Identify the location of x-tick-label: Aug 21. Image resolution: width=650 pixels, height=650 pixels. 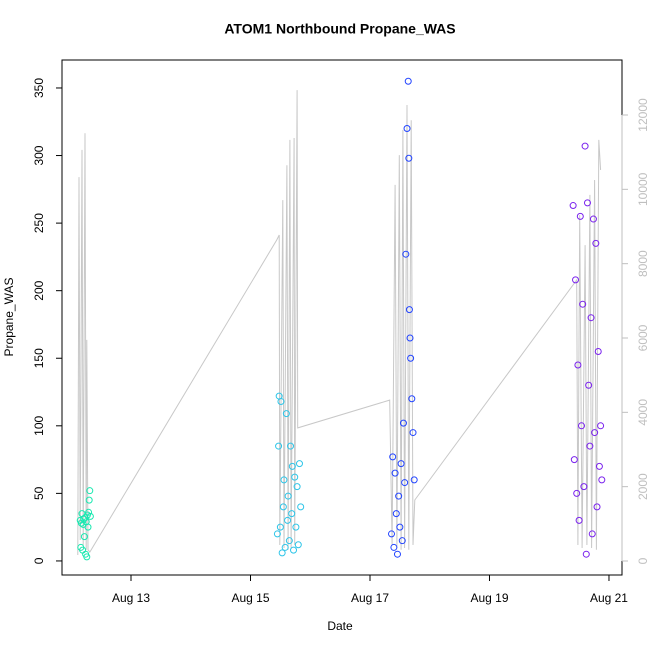
(609, 598).